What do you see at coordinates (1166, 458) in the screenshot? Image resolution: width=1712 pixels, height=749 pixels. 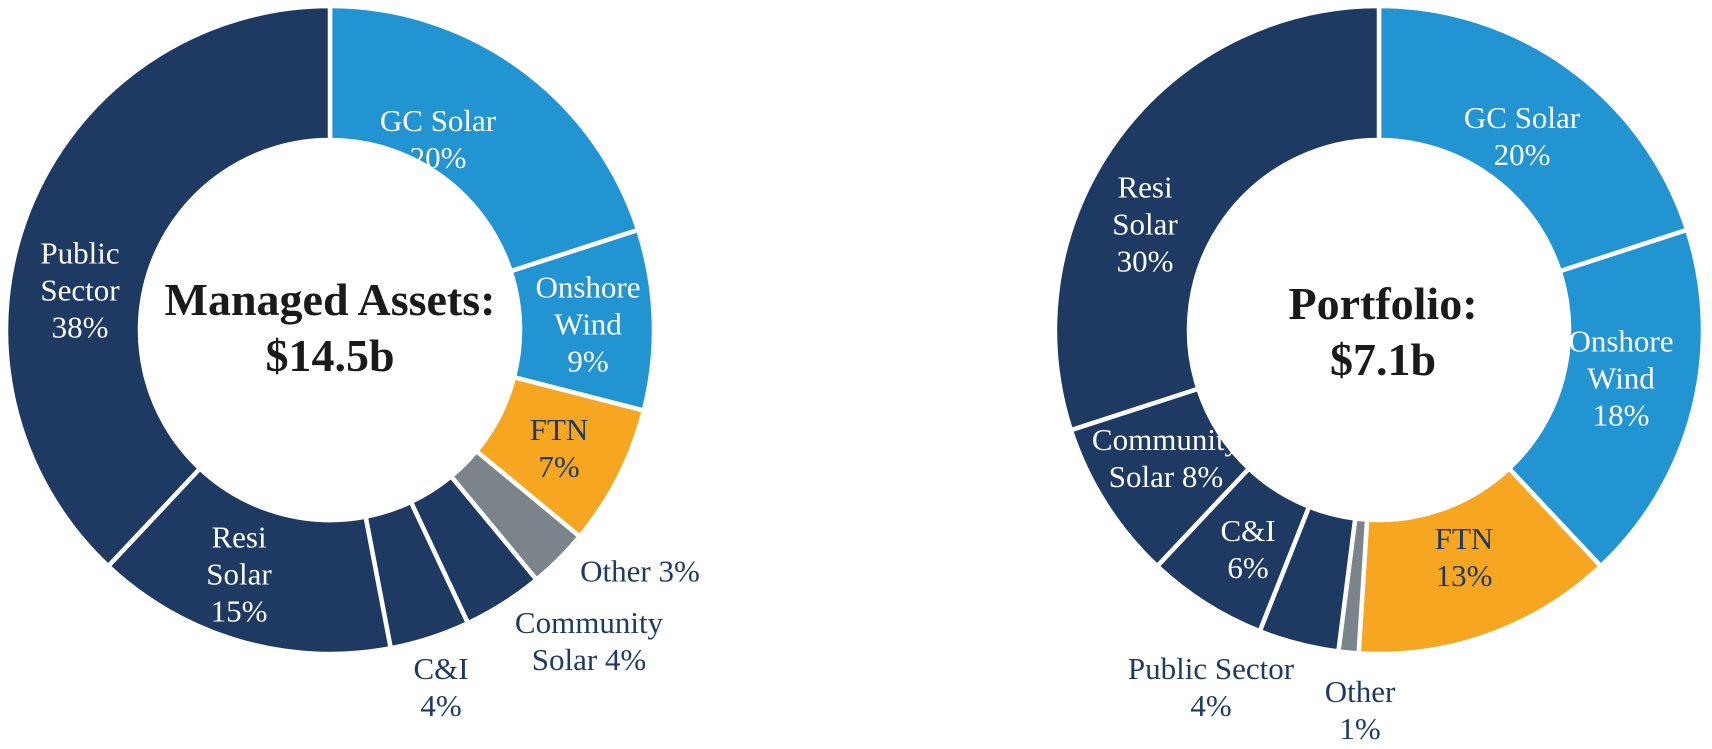 I see `segment-label-portfolio-community-solar: Community Solar 8%` at bounding box center [1166, 458].